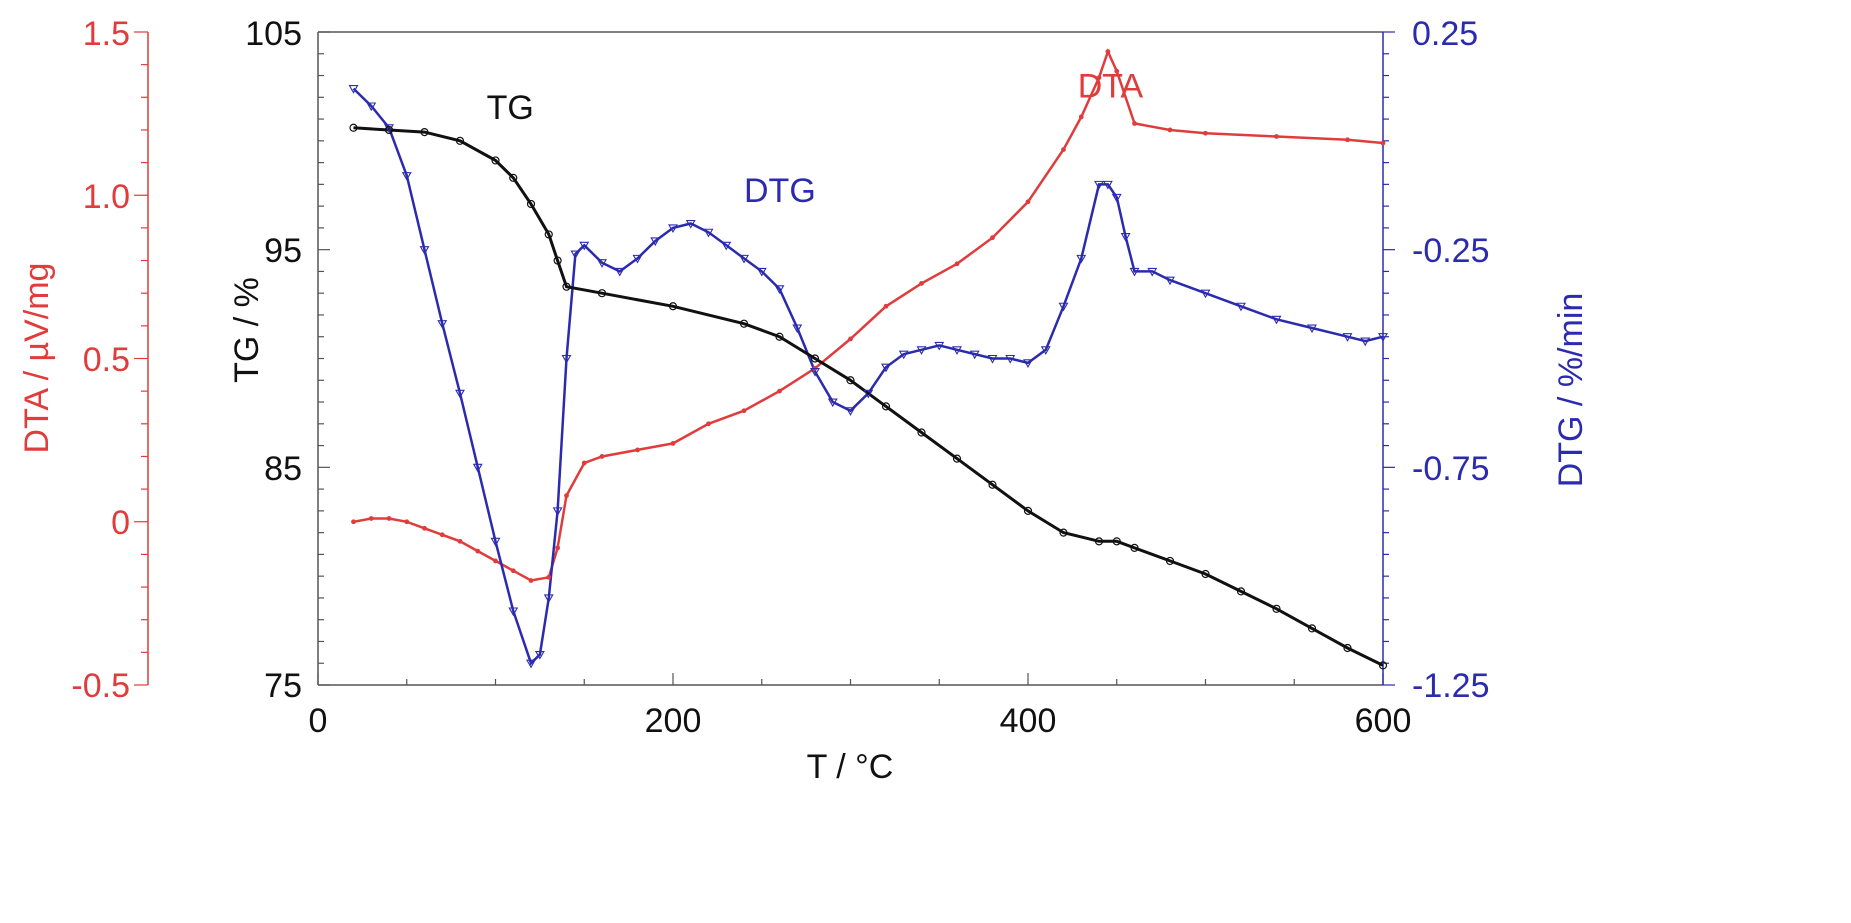 This screenshot has height=923, width=1851. What do you see at coordinates (510, 108) in the screenshot?
I see `tg-curve-label: TG` at bounding box center [510, 108].